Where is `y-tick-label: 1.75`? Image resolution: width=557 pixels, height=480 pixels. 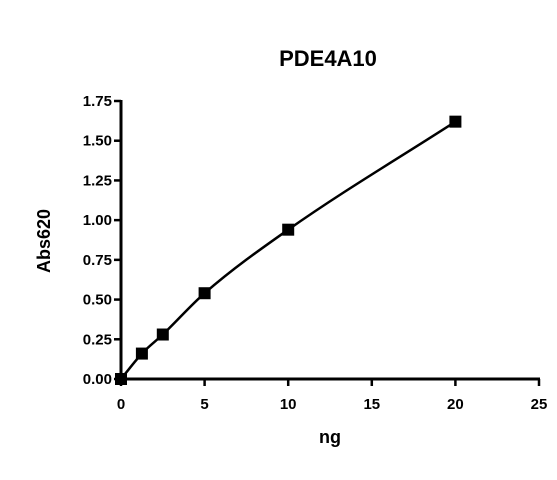
y-tick-label: 1.75 is located at coordinates (97, 101).